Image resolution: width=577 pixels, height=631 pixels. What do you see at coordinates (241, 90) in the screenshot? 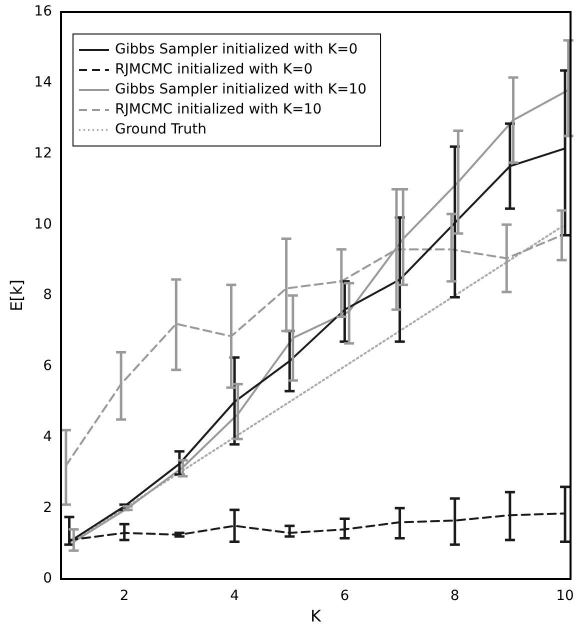
I see `legend-label: Gibbs Sampler initialized with K=10` at bounding box center [241, 90].